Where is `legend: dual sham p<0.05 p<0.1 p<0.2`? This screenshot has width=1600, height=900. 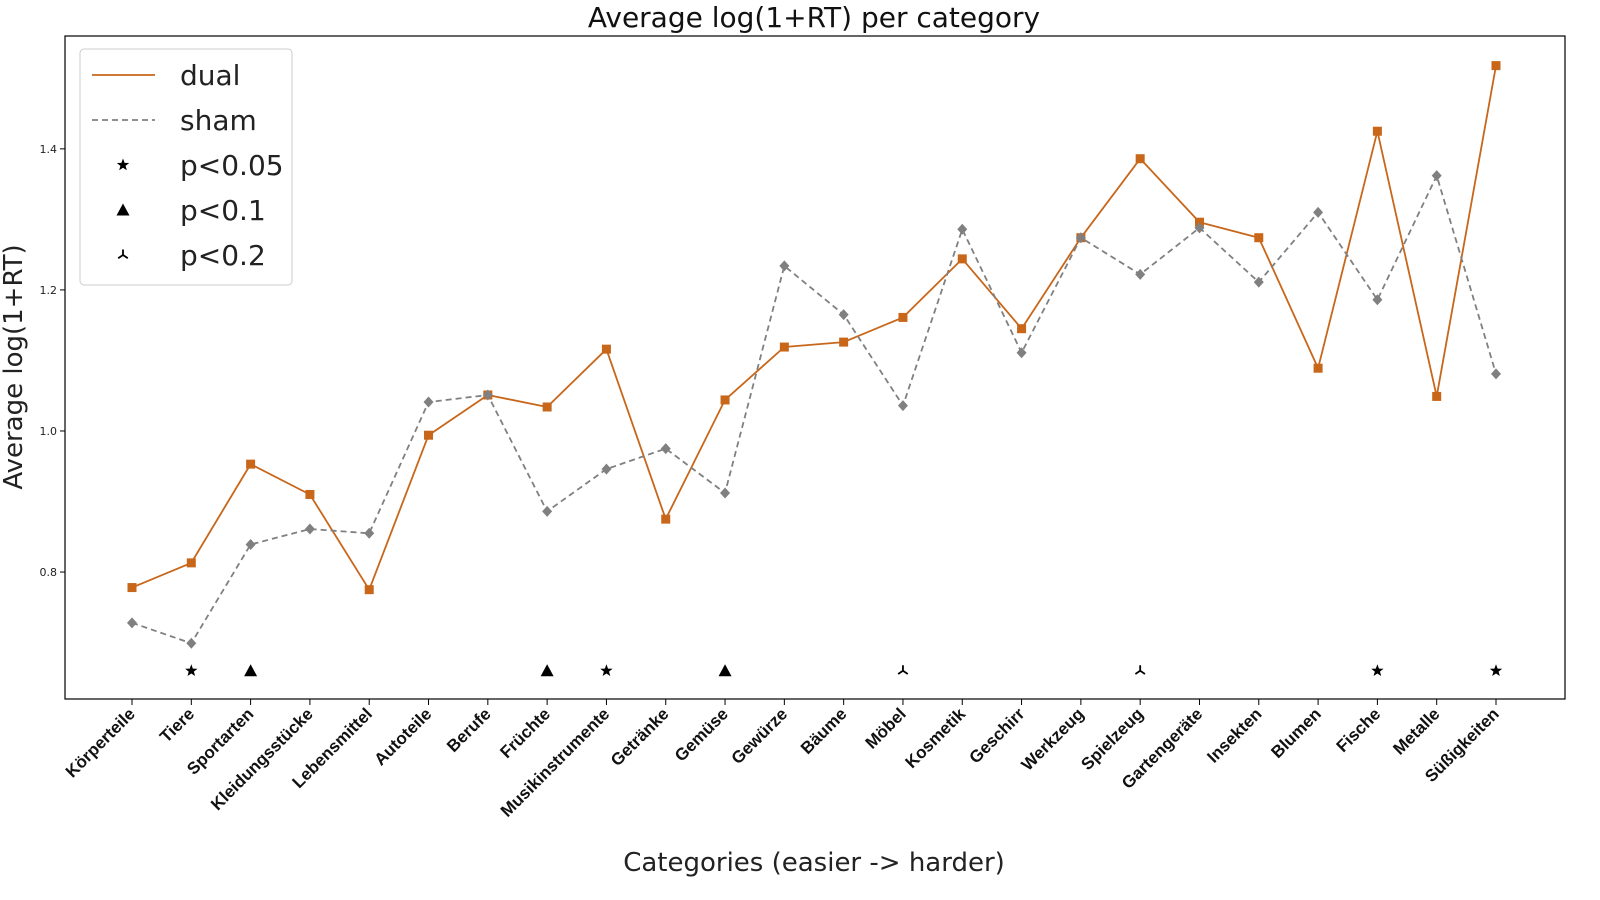
legend: dual sham p<0.05 p<0.1 p<0.2 is located at coordinates (186, 167).